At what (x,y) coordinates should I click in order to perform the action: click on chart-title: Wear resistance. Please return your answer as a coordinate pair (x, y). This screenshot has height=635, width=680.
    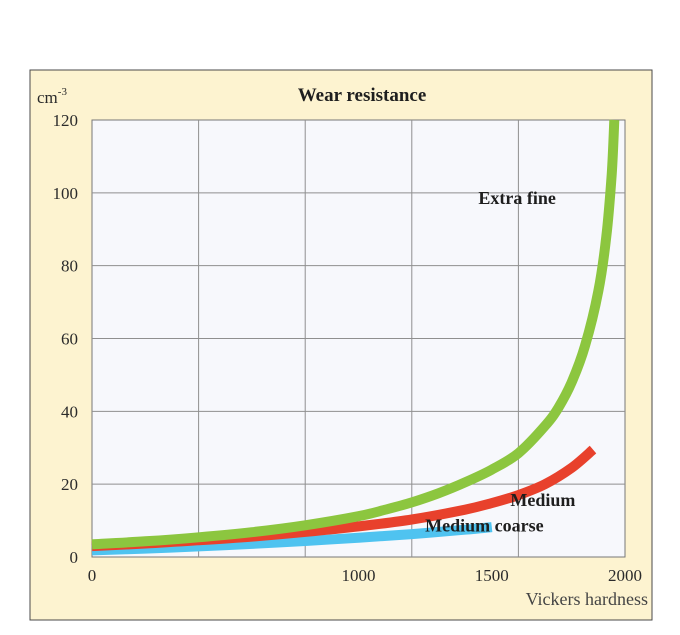
    Looking at the image, I should click on (362, 95).